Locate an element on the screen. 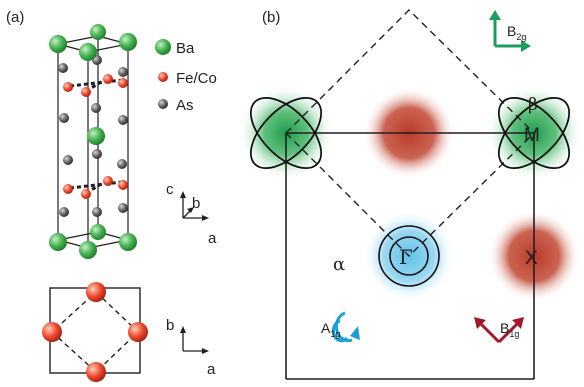 This screenshot has width=584, height=387. a1g-symbol: A1g is located at coordinates (340, 327).